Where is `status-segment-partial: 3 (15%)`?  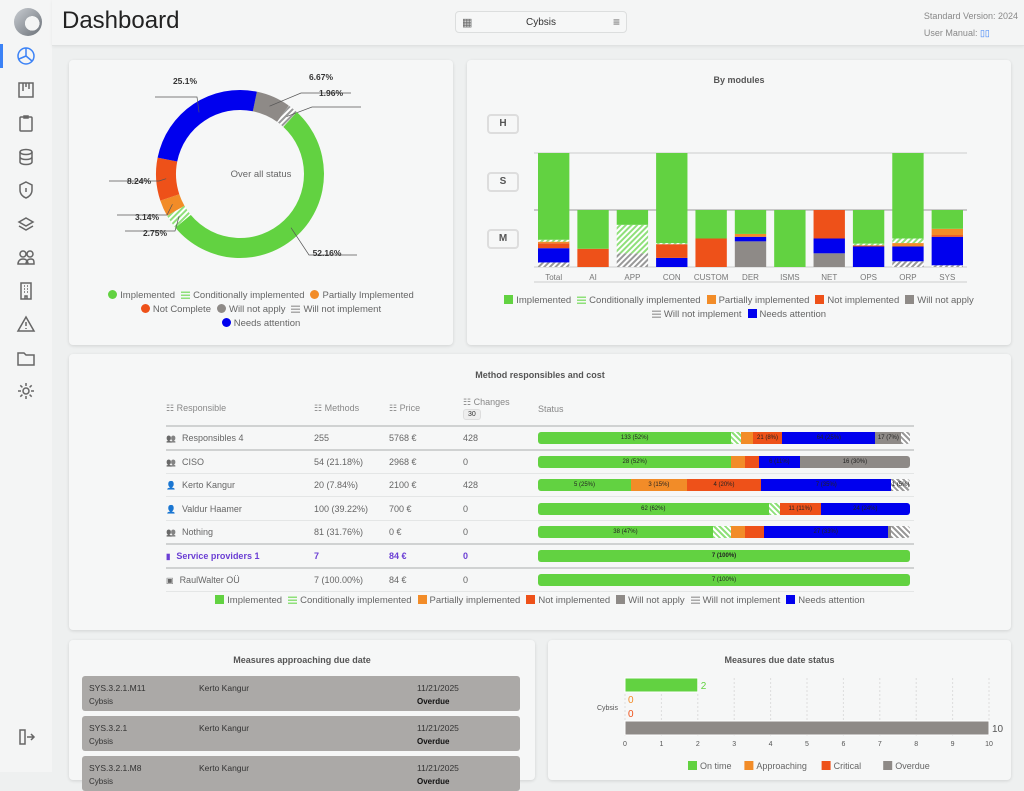
status-segment-partial: 3 (15%) is located at coordinates (659, 484).